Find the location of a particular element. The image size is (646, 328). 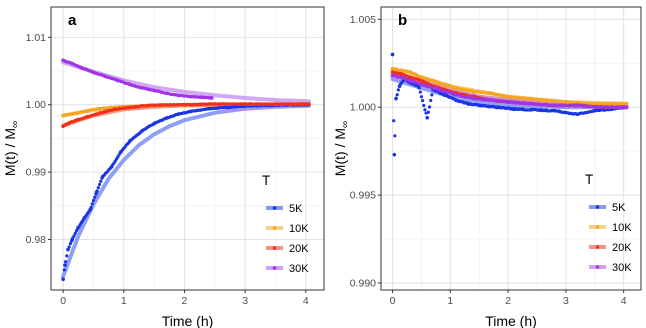

legend-title: T is located at coordinates (589, 179).